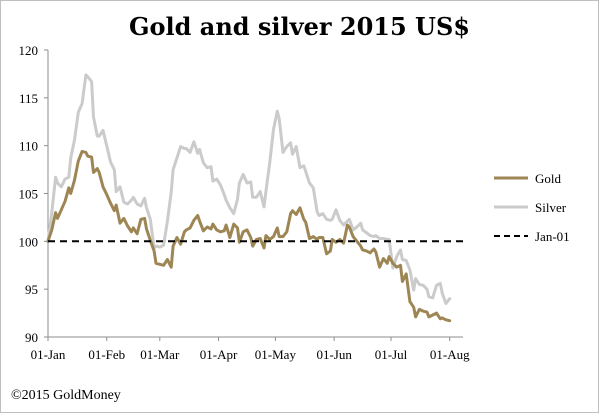 The height and width of the screenshot is (413, 599). What do you see at coordinates (548, 178) in the screenshot?
I see `legend-label-gold: Gold` at bounding box center [548, 178].